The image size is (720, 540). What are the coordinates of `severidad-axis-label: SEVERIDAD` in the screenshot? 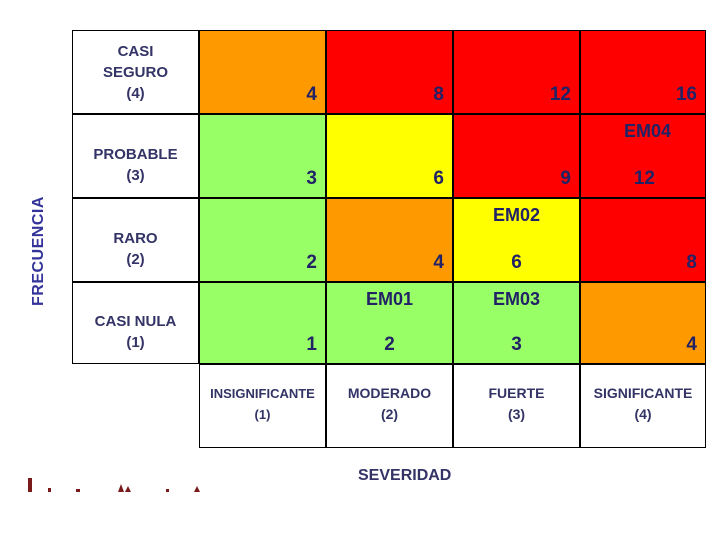 It's located at (405, 475).